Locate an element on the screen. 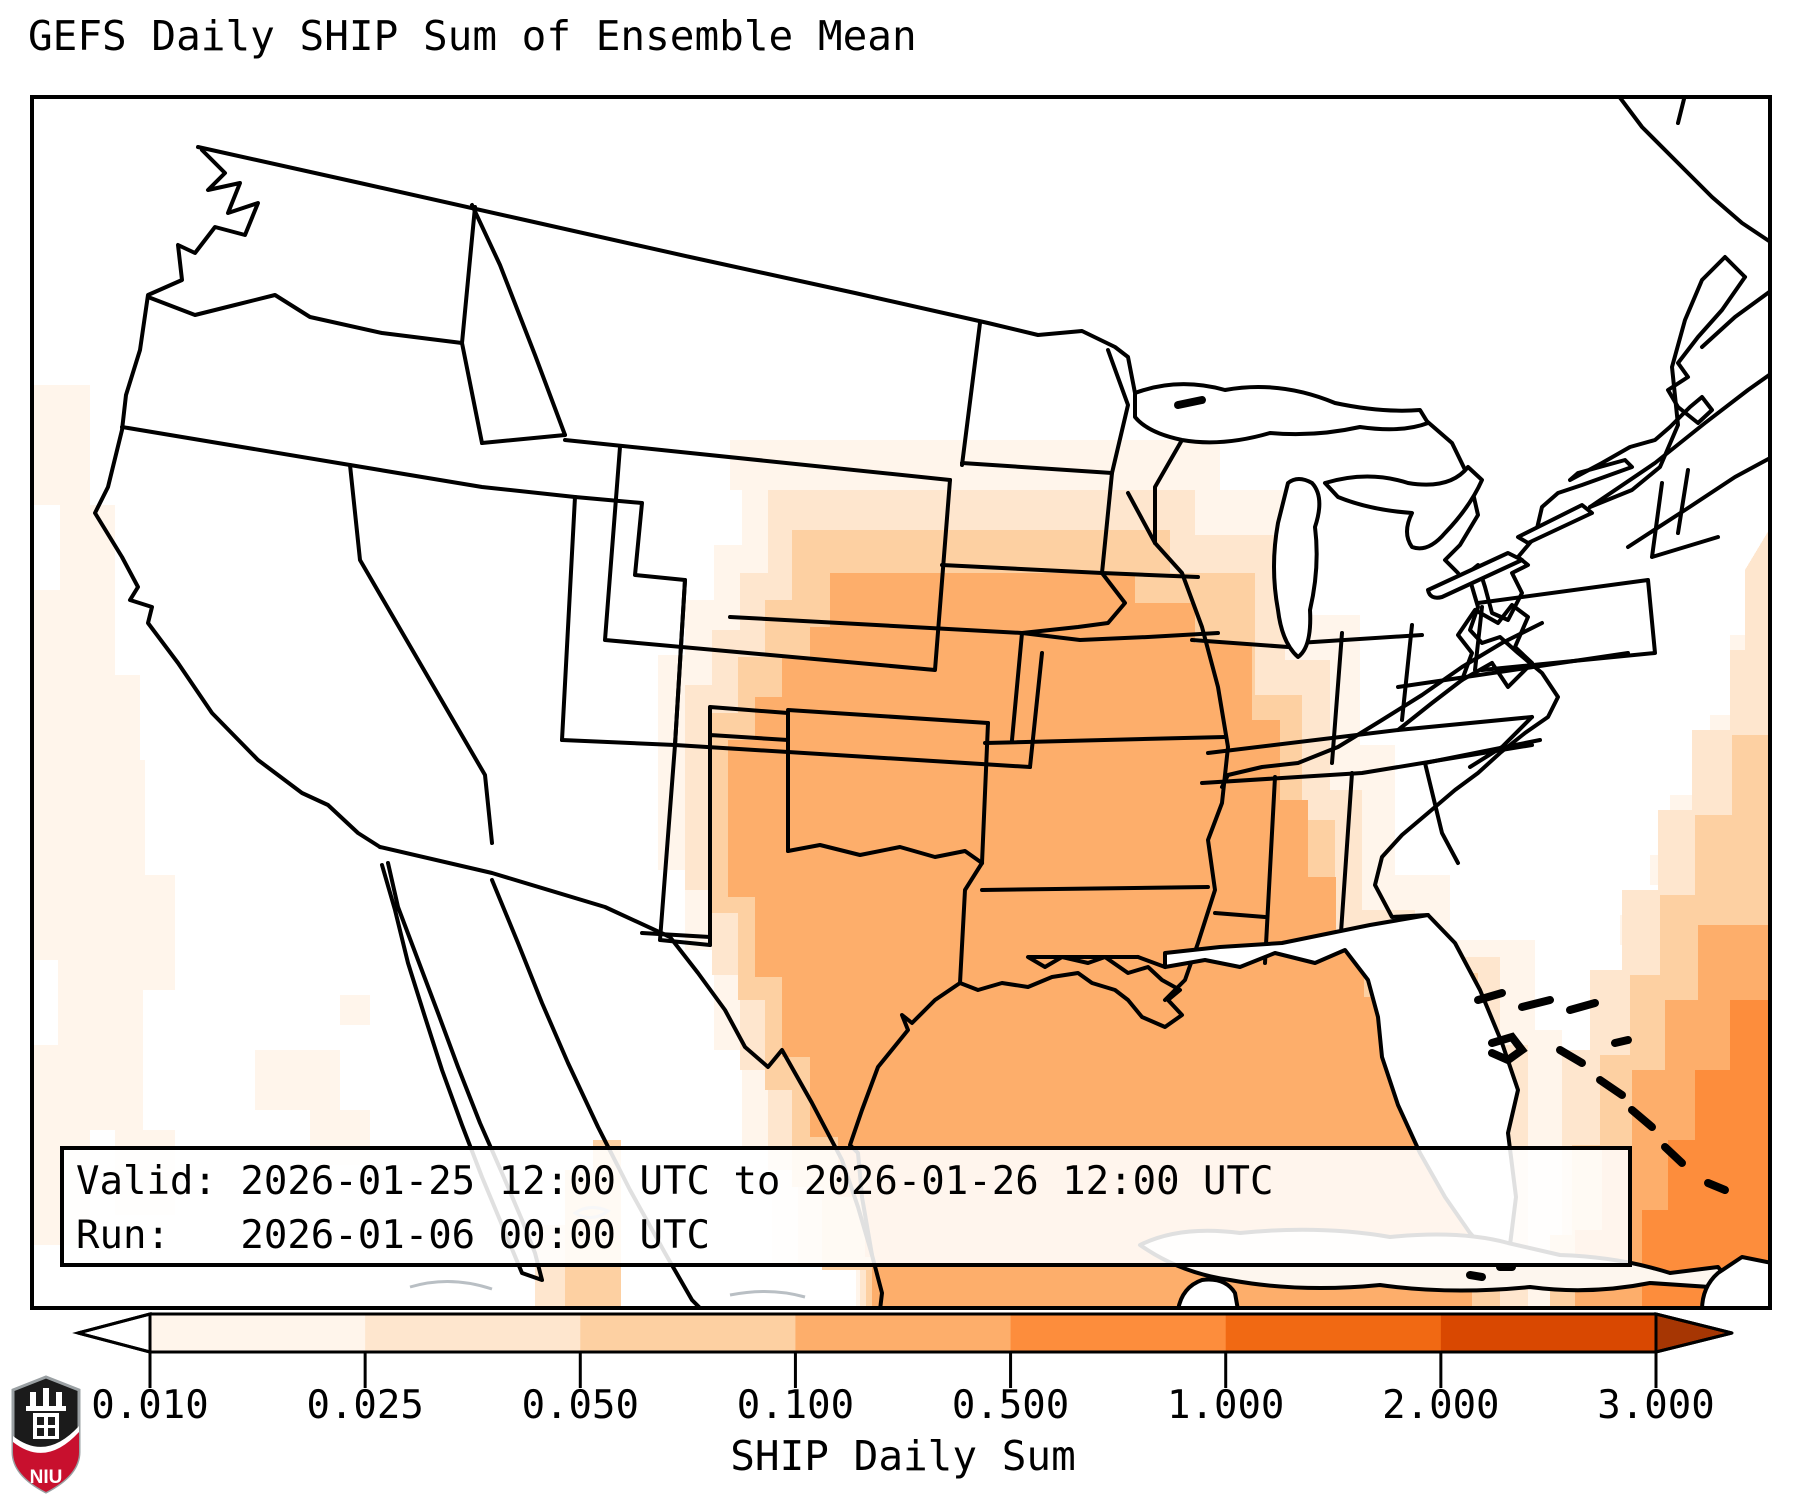 The width and height of the screenshot is (1803, 1500). run-line: Run: 2026-01-06 00:00 UTC is located at coordinates (393, 1235).